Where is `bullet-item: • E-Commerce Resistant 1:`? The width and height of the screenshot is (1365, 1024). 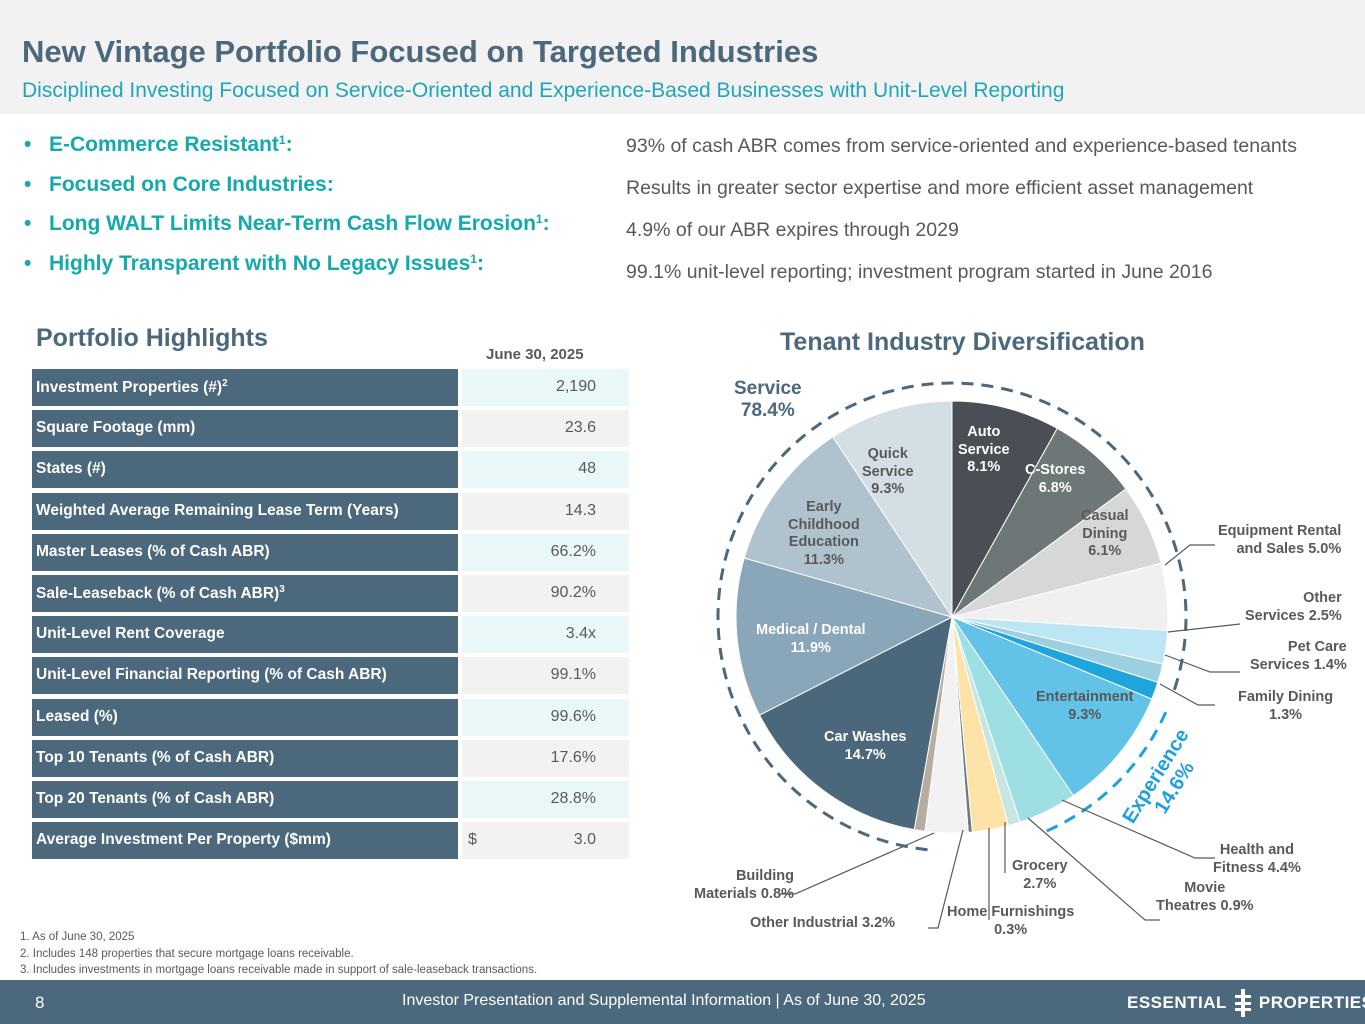 bullet-item: • E-Commerce Resistant 1: is located at coordinates (287, 153).